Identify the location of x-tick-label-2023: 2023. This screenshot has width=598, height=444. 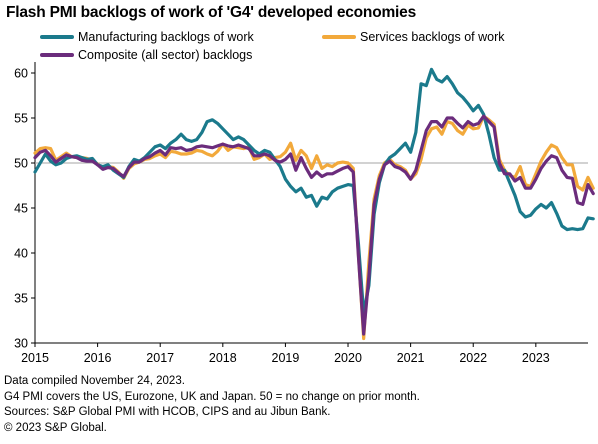
(536, 358).